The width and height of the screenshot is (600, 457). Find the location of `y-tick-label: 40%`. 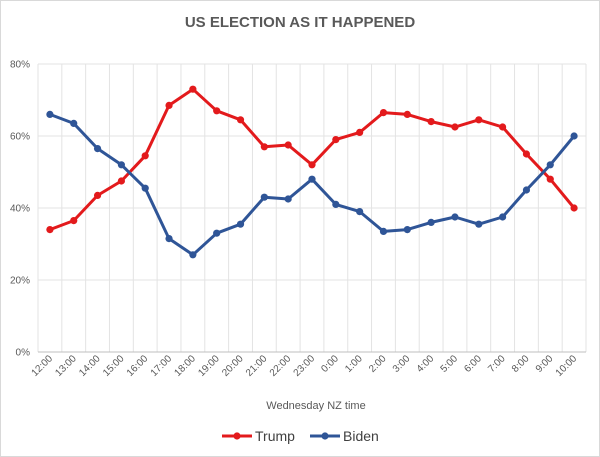

y-tick-label: 40% is located at coordinates (20, 209).